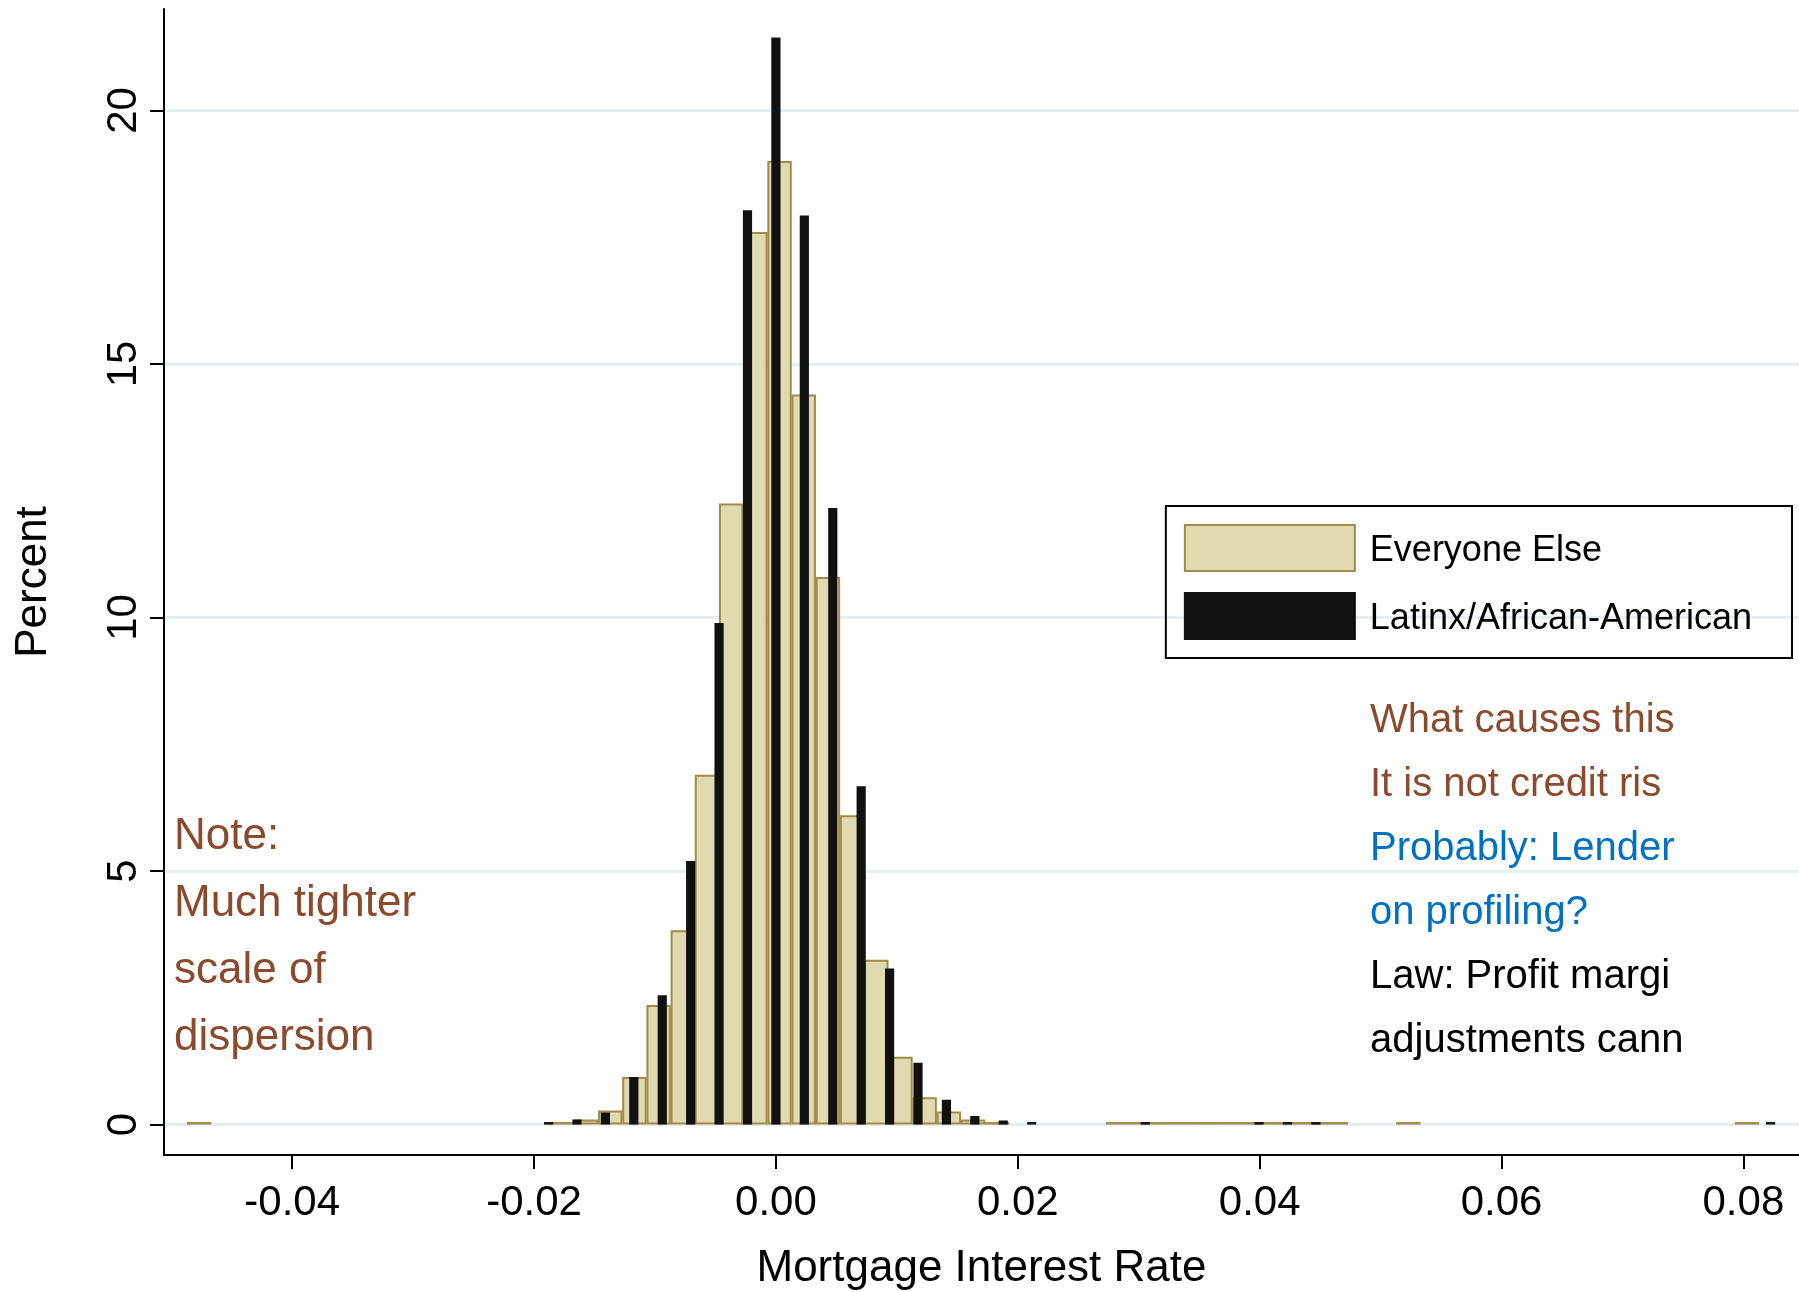 The width and height of the screenshot is (1799, 1292). What do you see at coordinates (121, 871) in the screenshot?
I see `y-tick-label: 5` at bounding box center [121, 871].